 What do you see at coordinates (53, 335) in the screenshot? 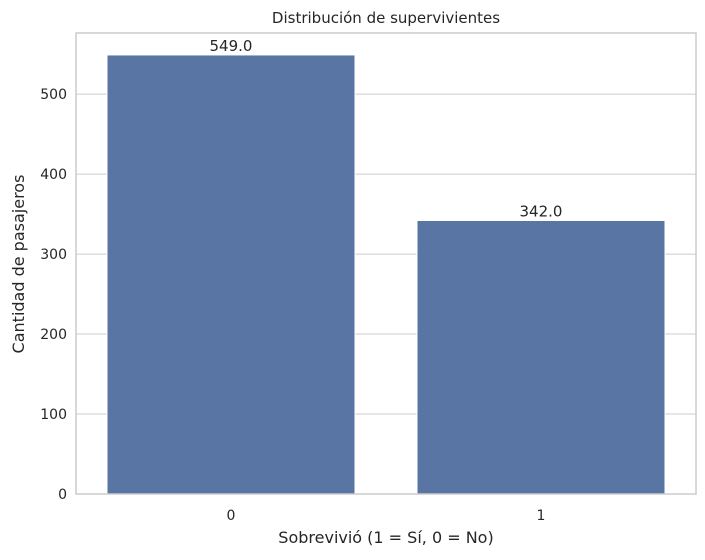
I see `y-tick-label: 200` at bounding box center [53, 335].